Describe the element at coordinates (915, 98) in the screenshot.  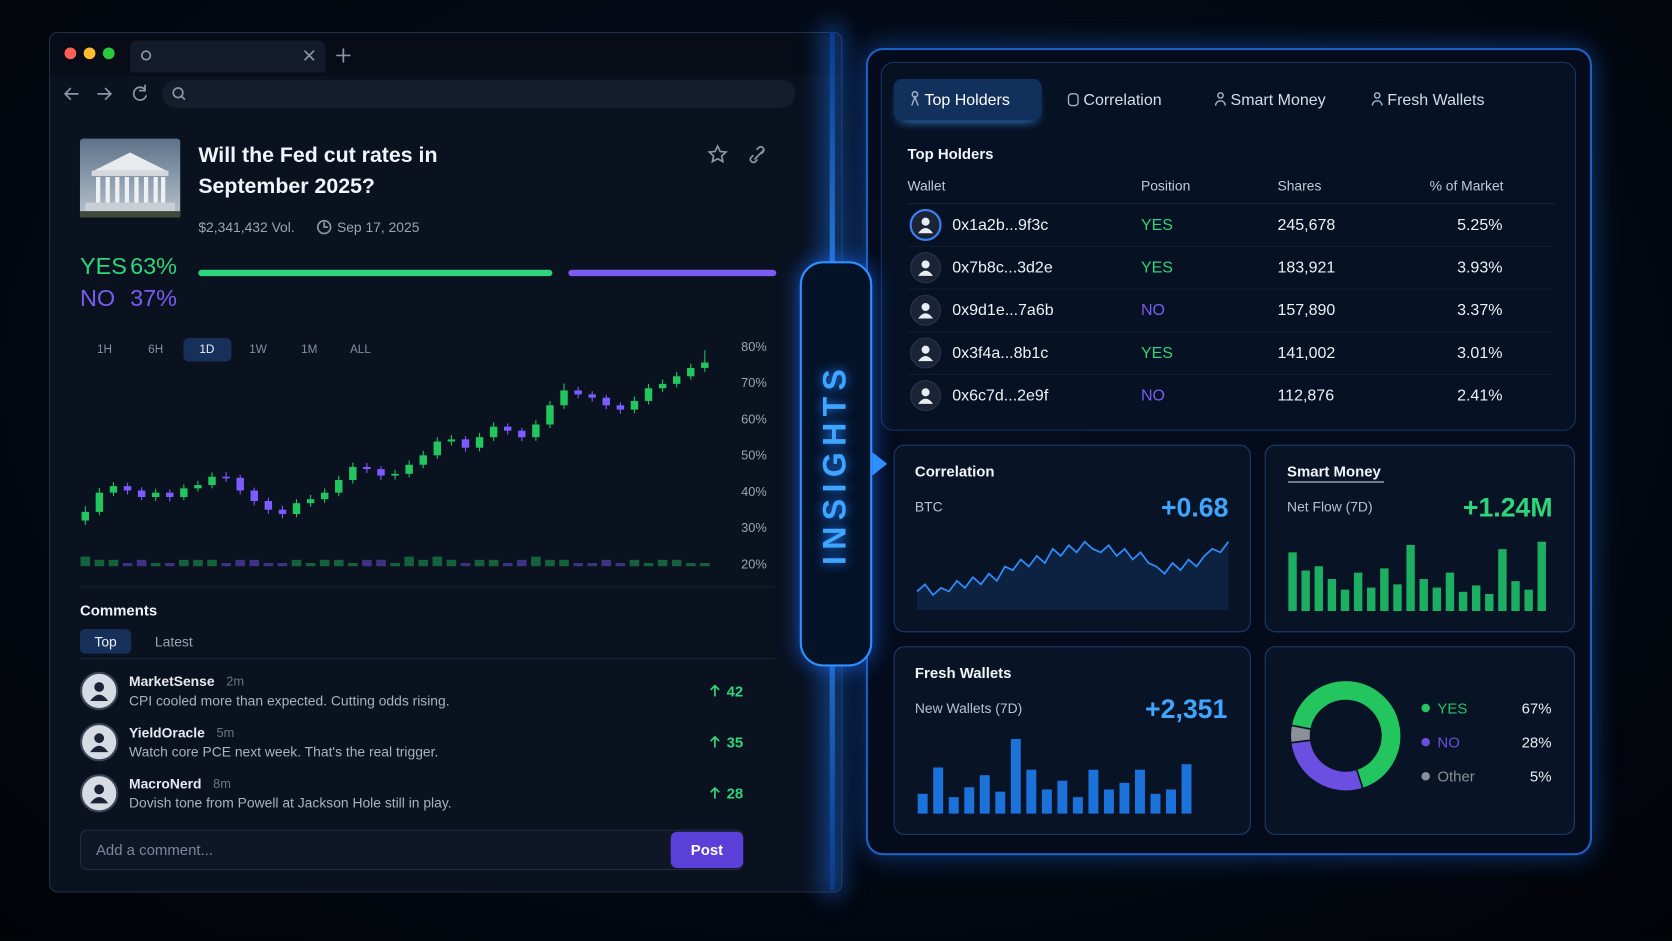
I see `tab-icon` at that location.